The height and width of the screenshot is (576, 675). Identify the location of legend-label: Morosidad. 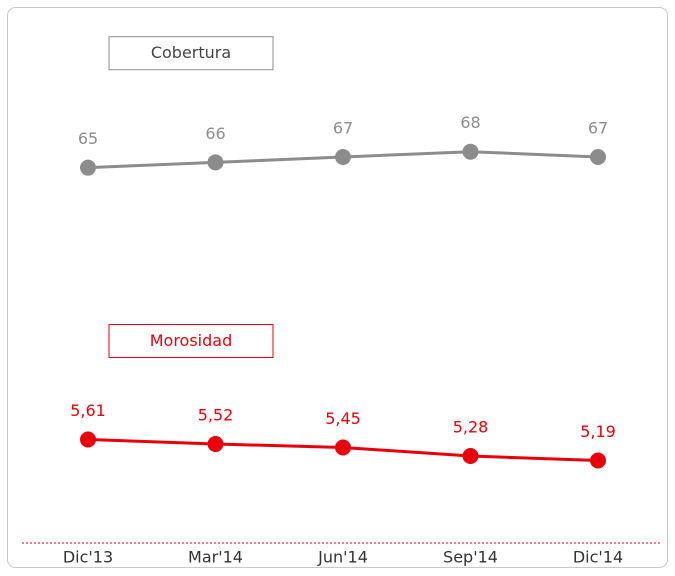
(191, 340).